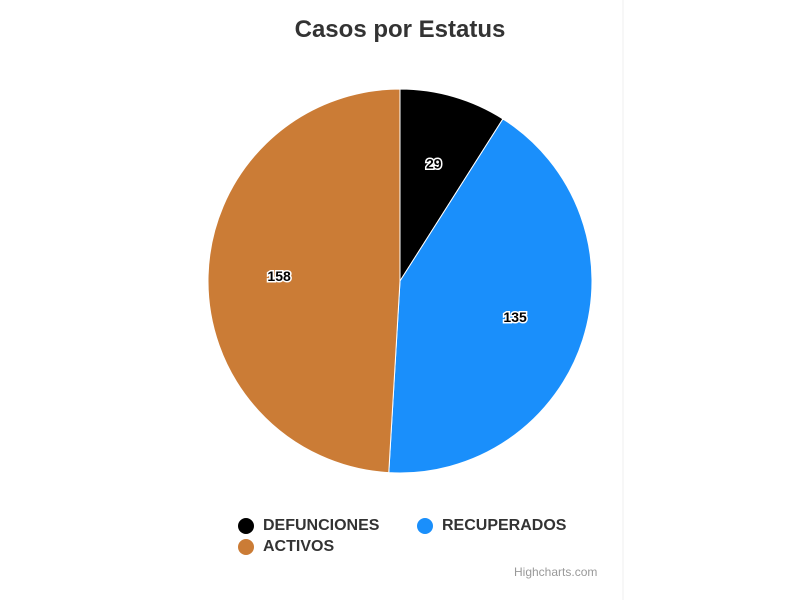 The height and width of the screenshot is (600, 800). What do you see at coordinates (556, 572) in the screenshot?
I see `highcharts-credits-link: Highcharts.com` at bounding box center [556, 572].